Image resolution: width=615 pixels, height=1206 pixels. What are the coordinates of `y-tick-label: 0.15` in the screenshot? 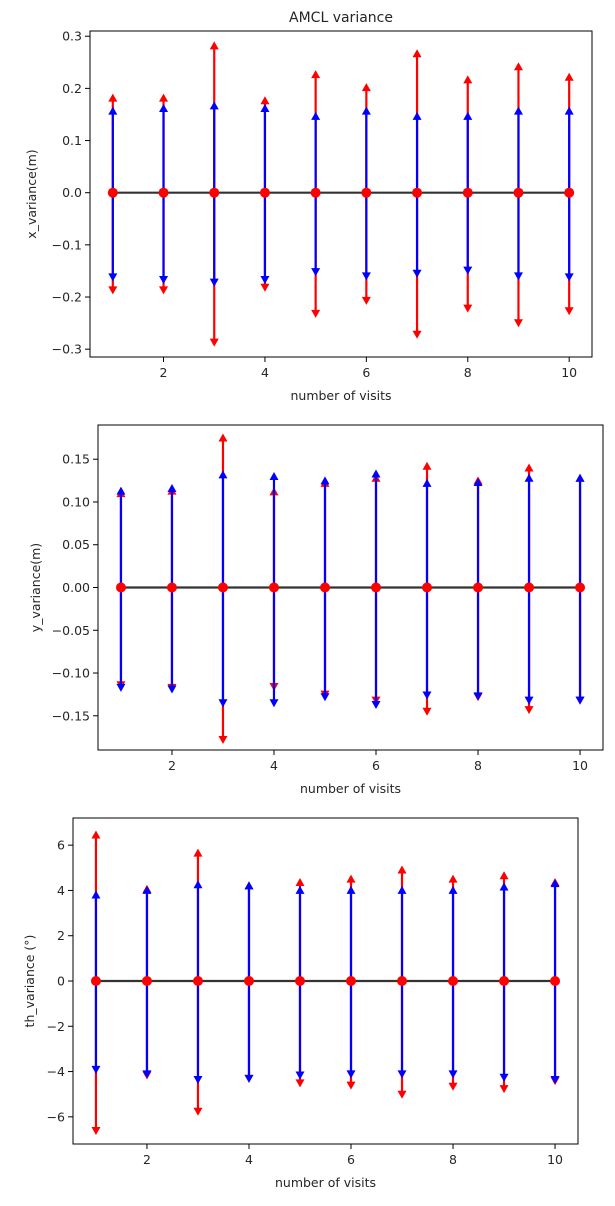 It's located at (76, 459).